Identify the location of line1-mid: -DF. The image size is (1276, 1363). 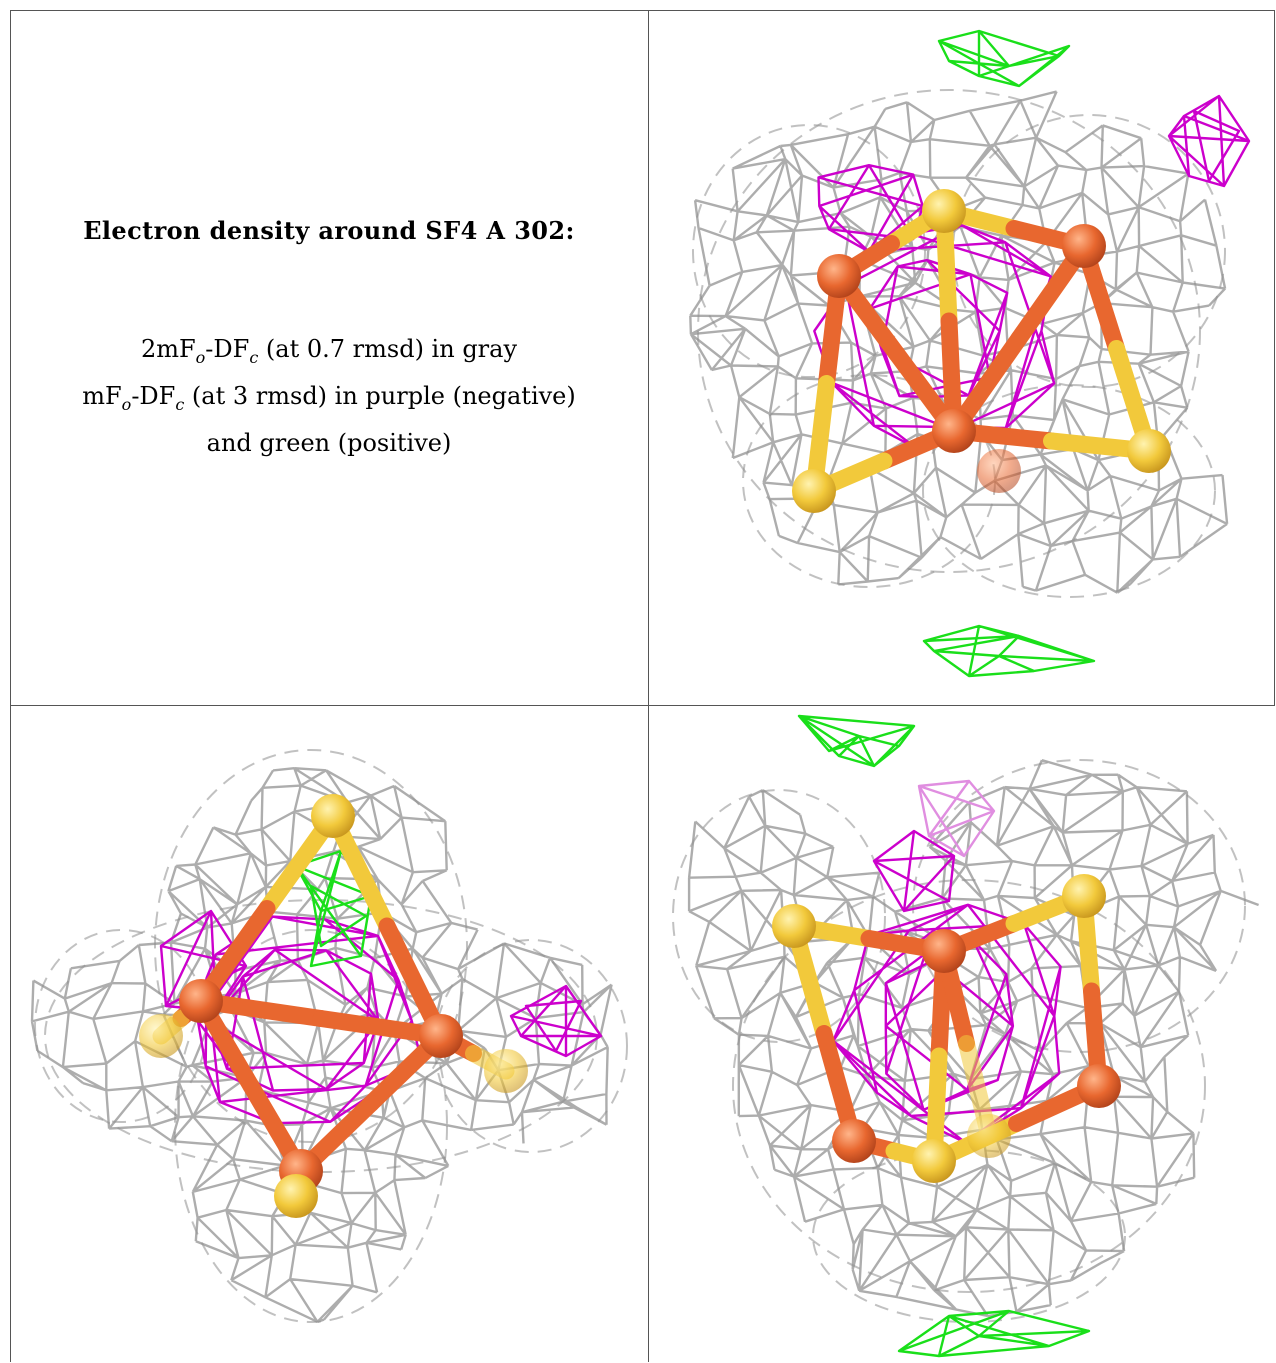
(227, 349).